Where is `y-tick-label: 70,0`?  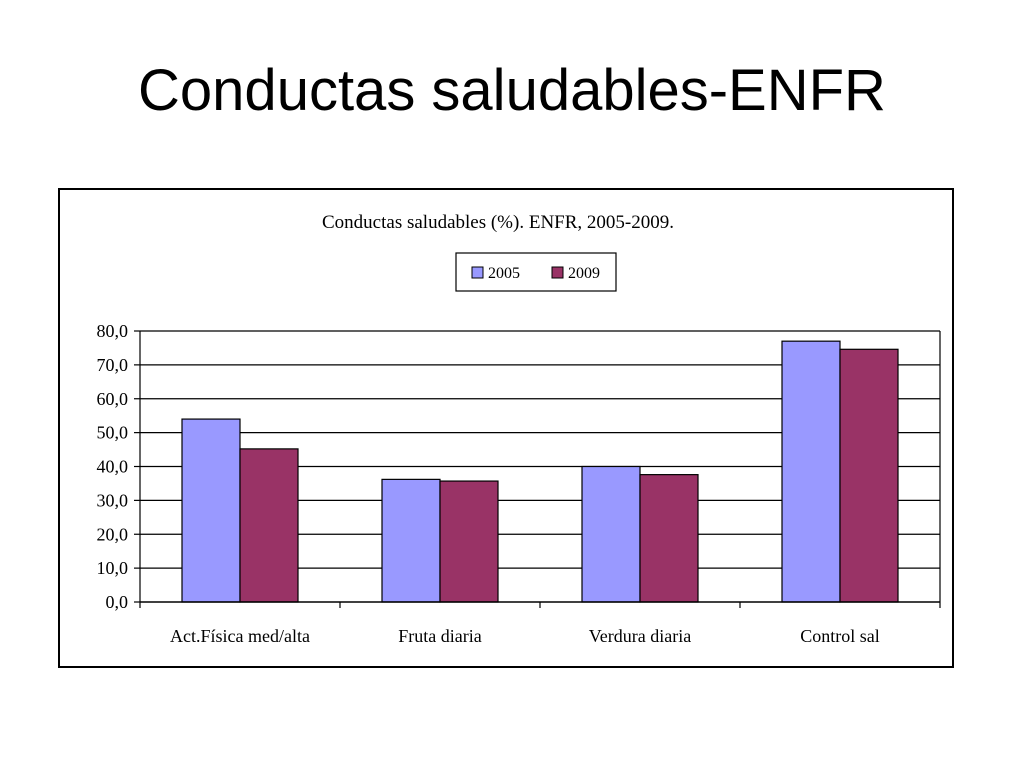
y-tick-label: 70,0 is located at coordinates (113, 365).